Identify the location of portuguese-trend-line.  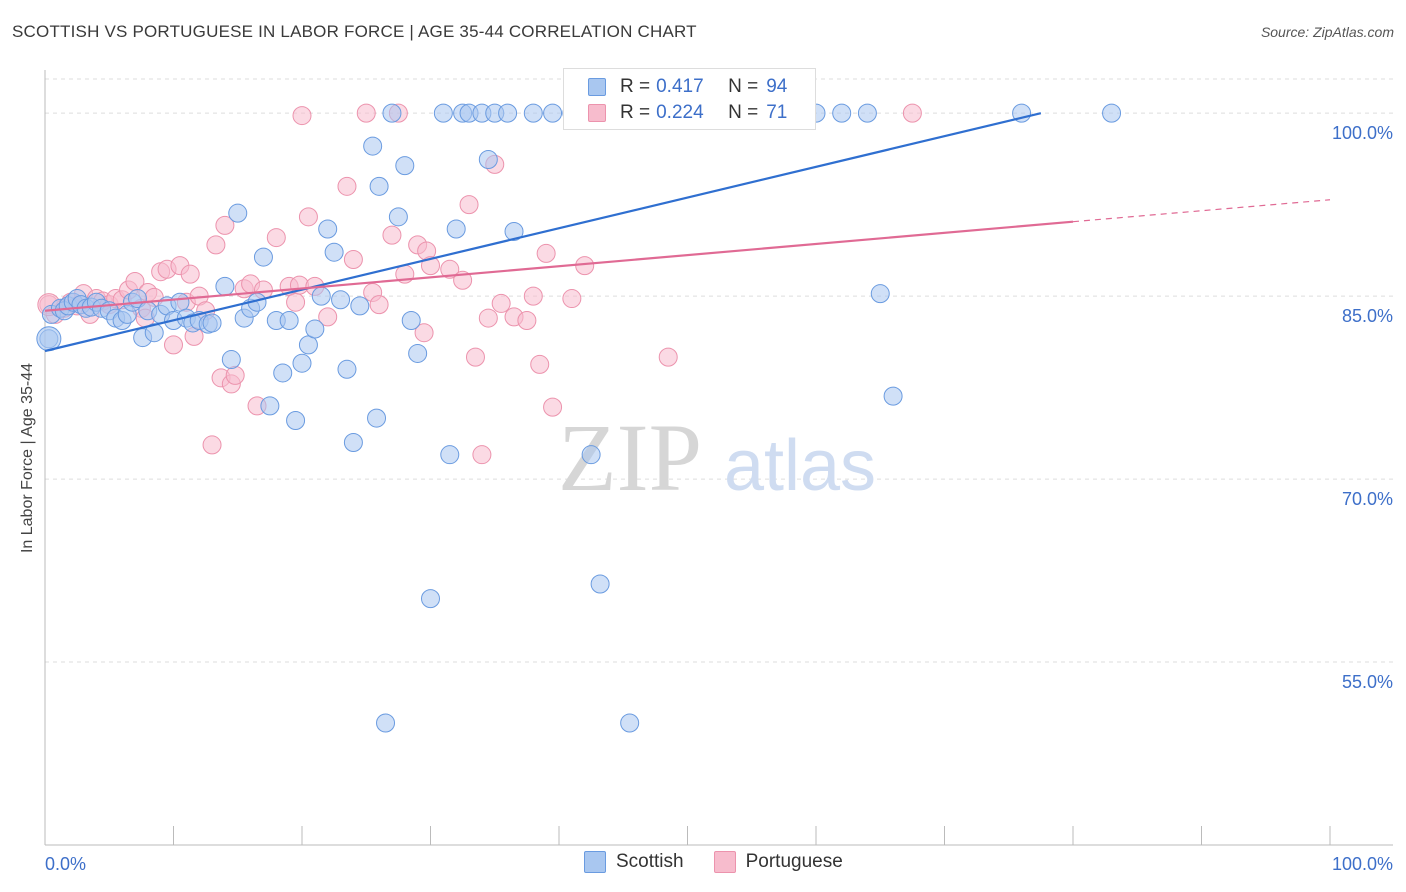
(559, 266).